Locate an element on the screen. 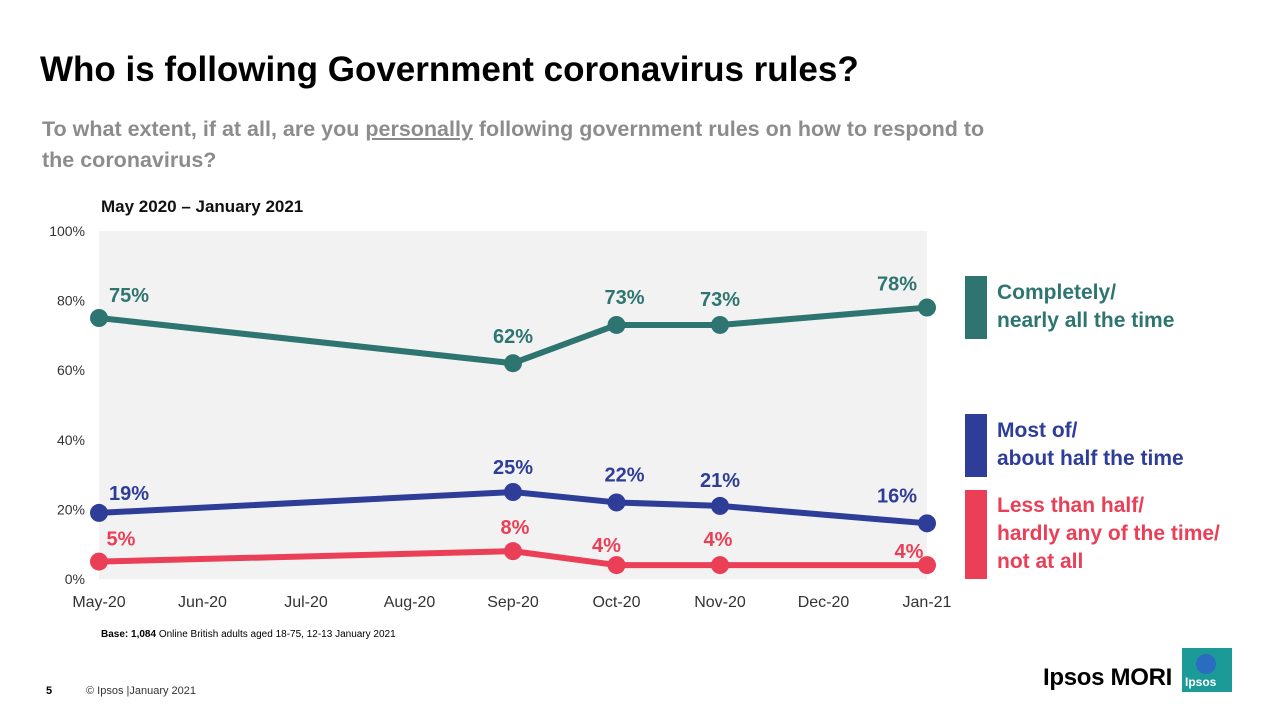  page-number: 5 is located at coordinates (49, 691).